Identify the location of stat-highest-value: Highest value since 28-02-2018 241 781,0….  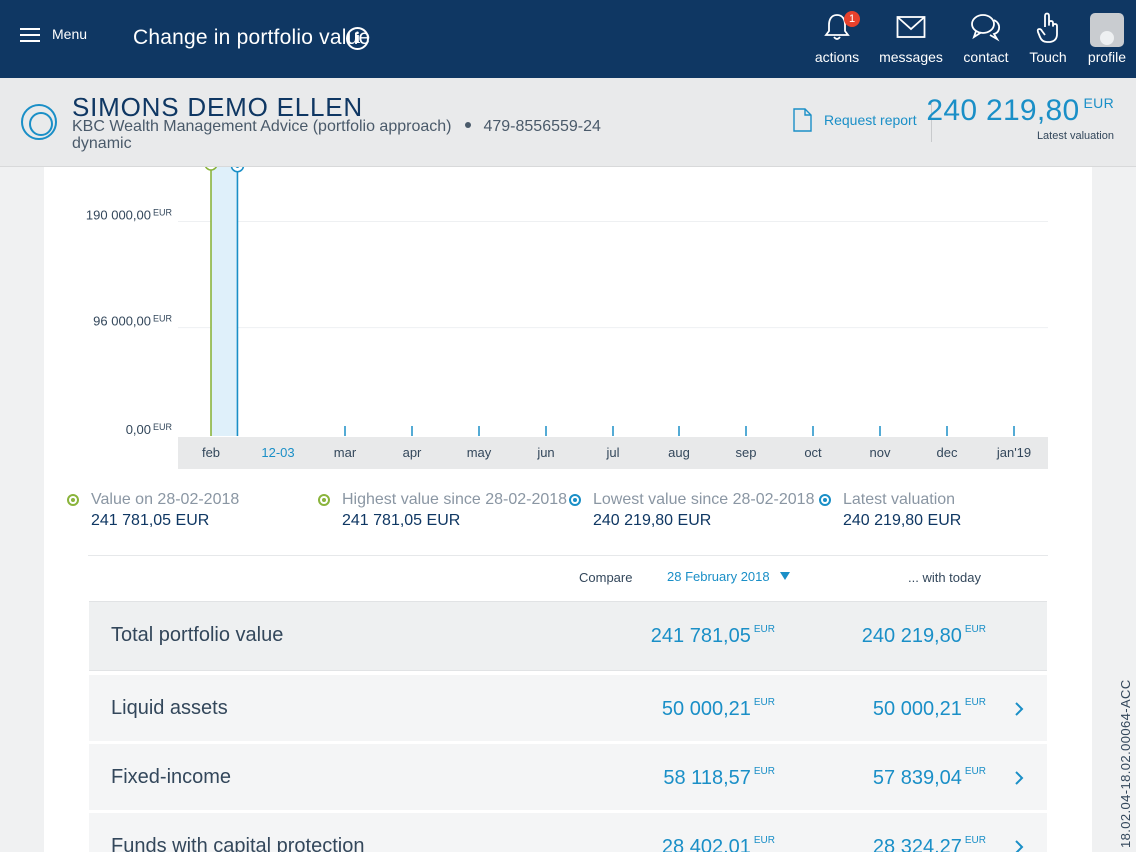
(443, 510).